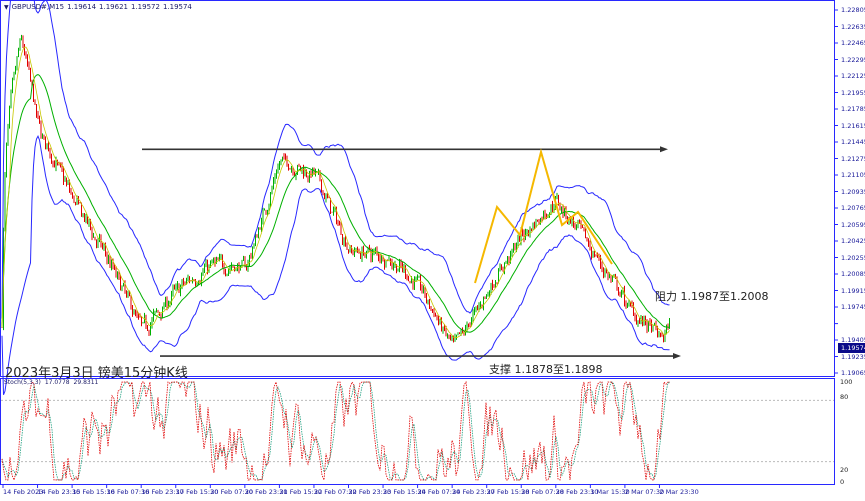 Image resolution: width=865 pixels, height=501 pixels. I want to click on open-value: 1.19614, so click(82, 7).